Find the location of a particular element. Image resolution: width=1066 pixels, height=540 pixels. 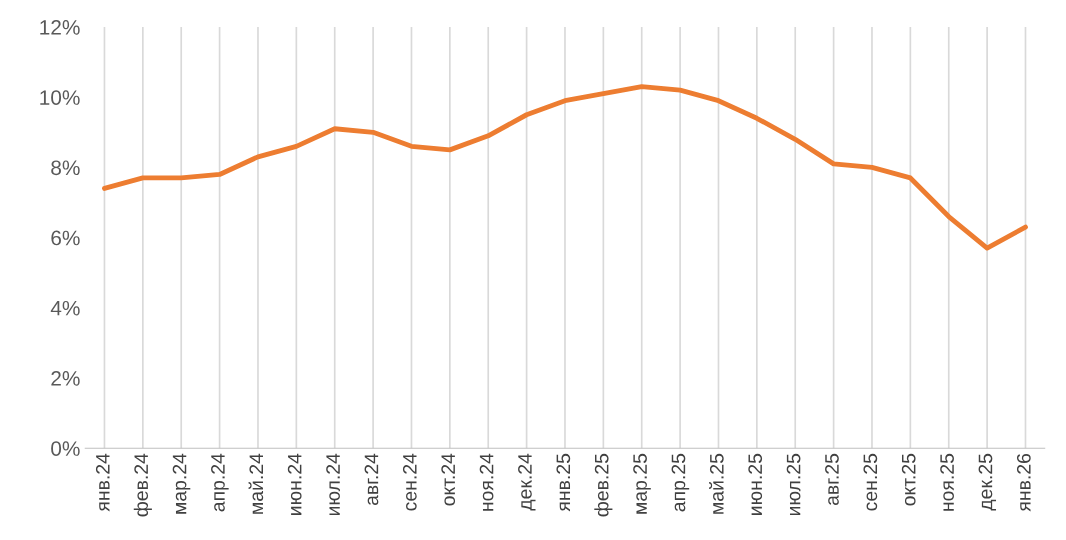

x-tick-label: июл.24 is located at coordinates (333, 484).